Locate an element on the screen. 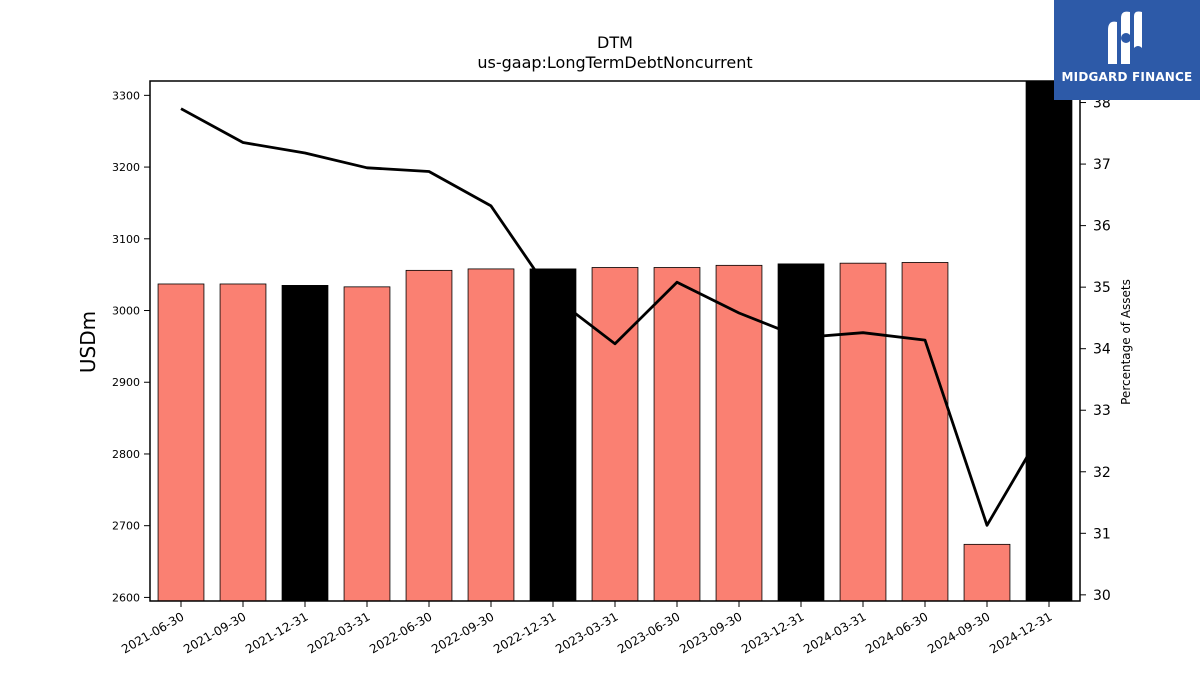 This screenshot has width=1200, height=675. y2-tick-label: 37 is located at coordinates (1102, 165).